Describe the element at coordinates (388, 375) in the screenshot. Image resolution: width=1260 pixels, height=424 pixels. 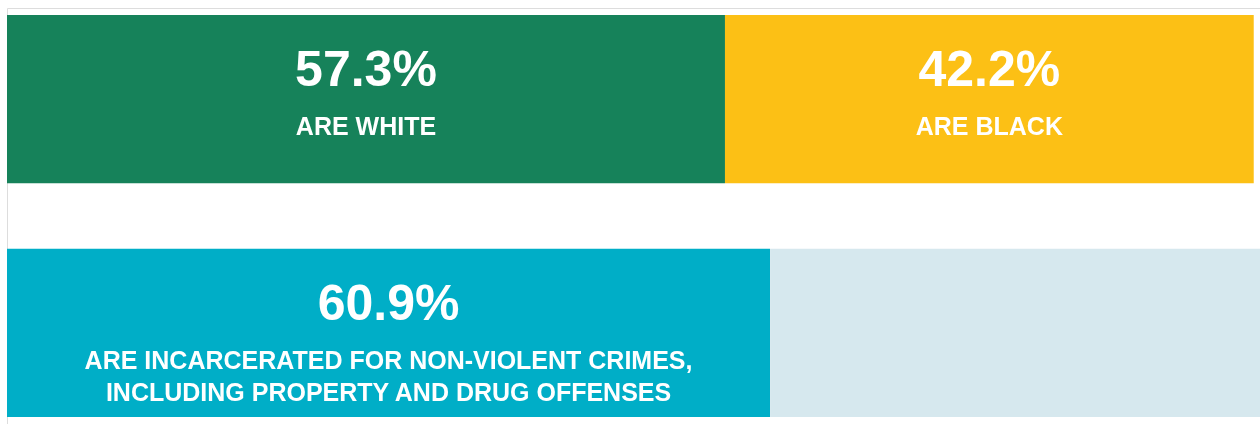
I see `annotation: ARE INCARCERATED FOR NON-VIOLENT CRIMES, INCLUDING PROPERTY AND DRUG OFFENSES` at that location.